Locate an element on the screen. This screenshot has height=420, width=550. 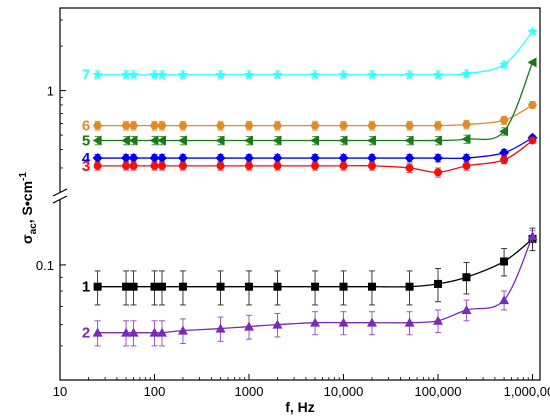
y-axis-title: σac, S•cm-1 is located at coordinates (28, 208).